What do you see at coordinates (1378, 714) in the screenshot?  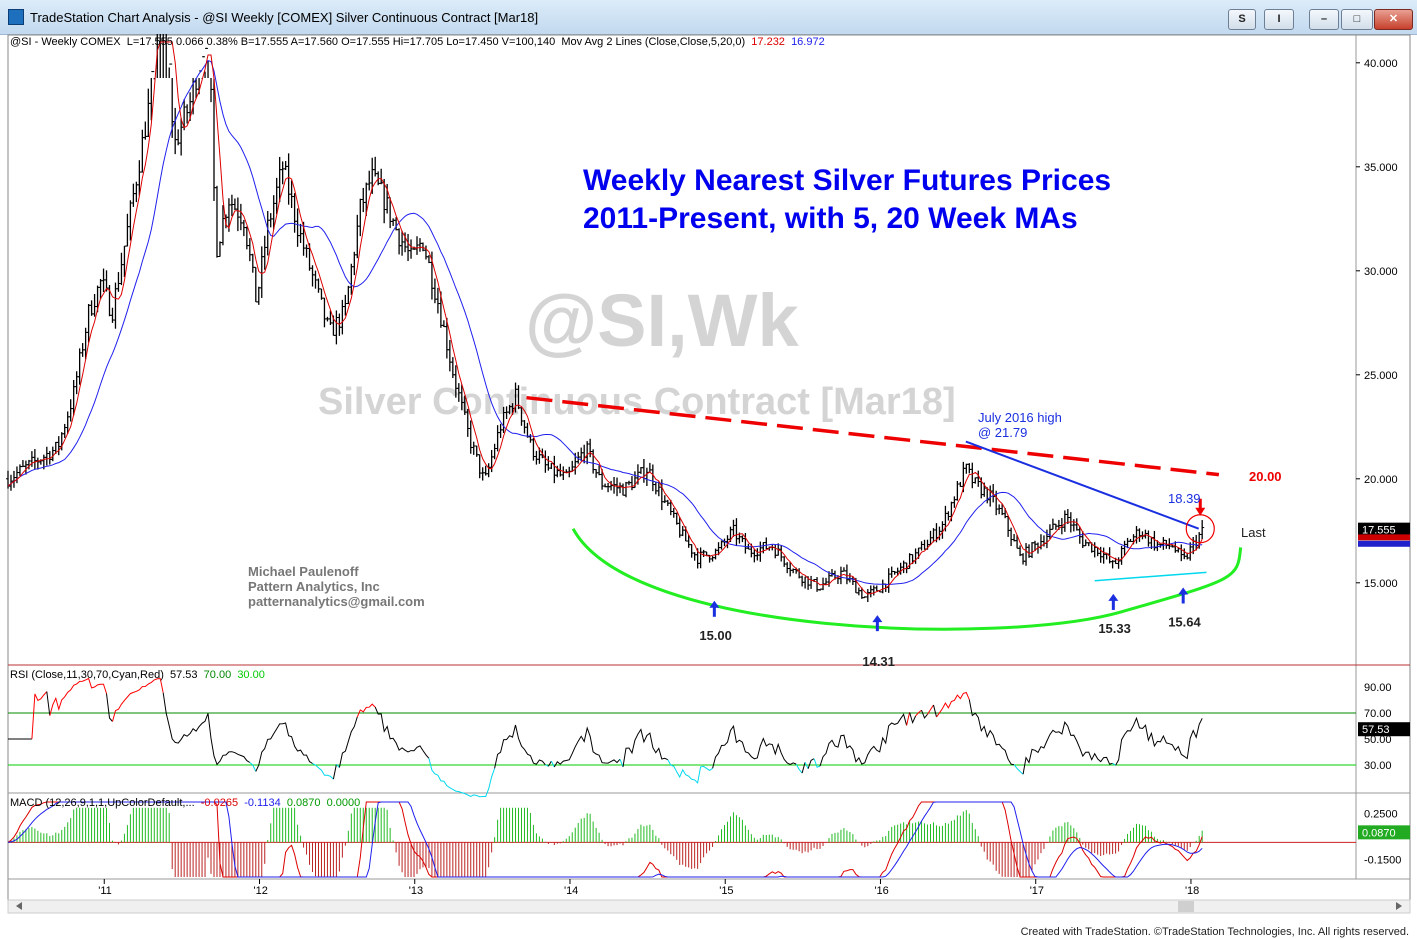 I see `rsi-axis-label: 70.00` at bounding box center [1378, 714].